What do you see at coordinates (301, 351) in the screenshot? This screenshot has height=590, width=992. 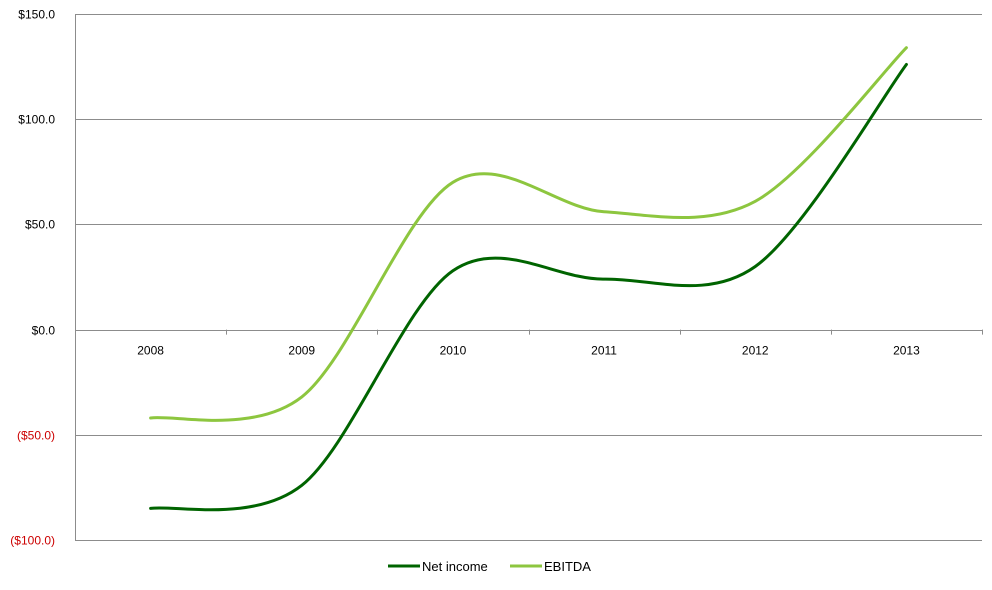 I see `x-tick-label: 2009` at bounding box center [301, 351].